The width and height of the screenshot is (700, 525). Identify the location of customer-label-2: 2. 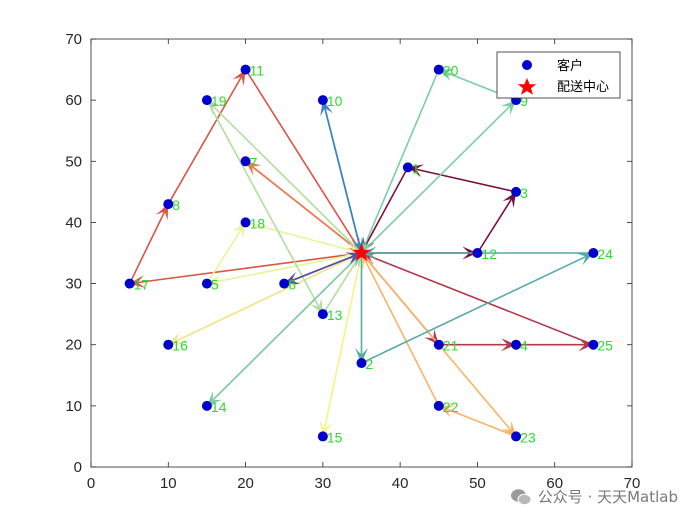
(370, 364).